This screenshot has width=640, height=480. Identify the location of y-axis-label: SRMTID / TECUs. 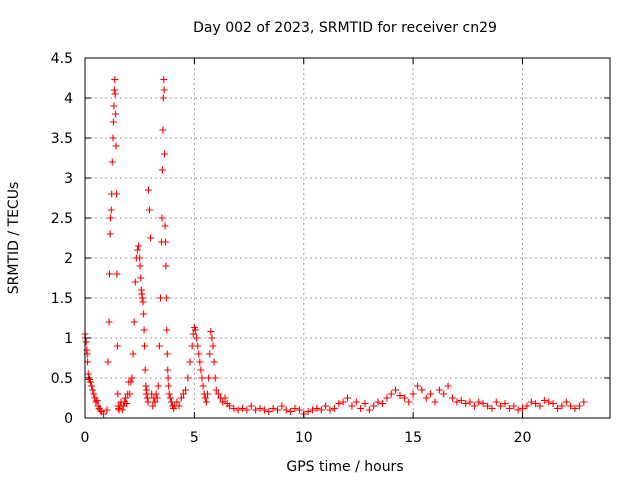
(14, 238).